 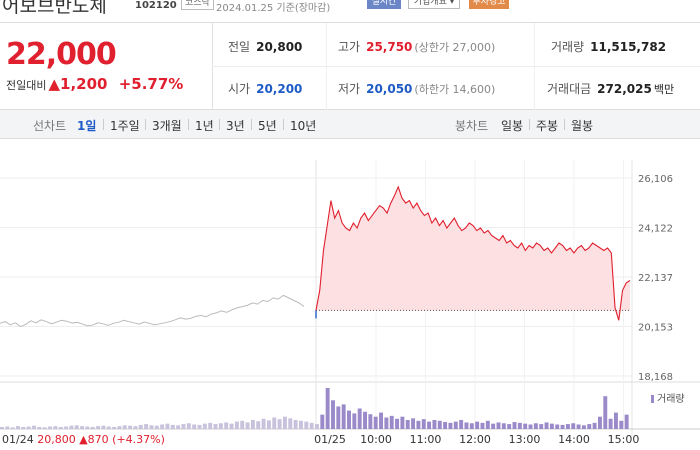 I want to click on investment-warning-badge: 투자경고, so click(x=489, y=4).